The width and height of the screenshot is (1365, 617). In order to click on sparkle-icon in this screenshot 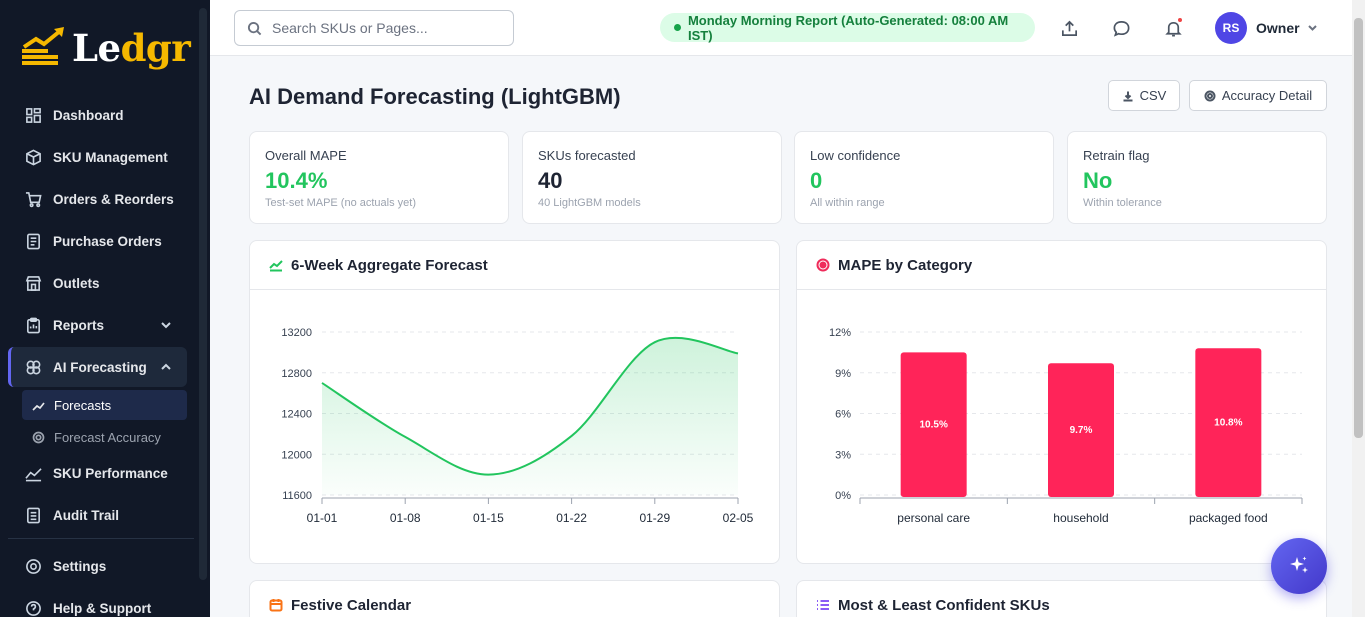, I will do `click(1299, 564)`.